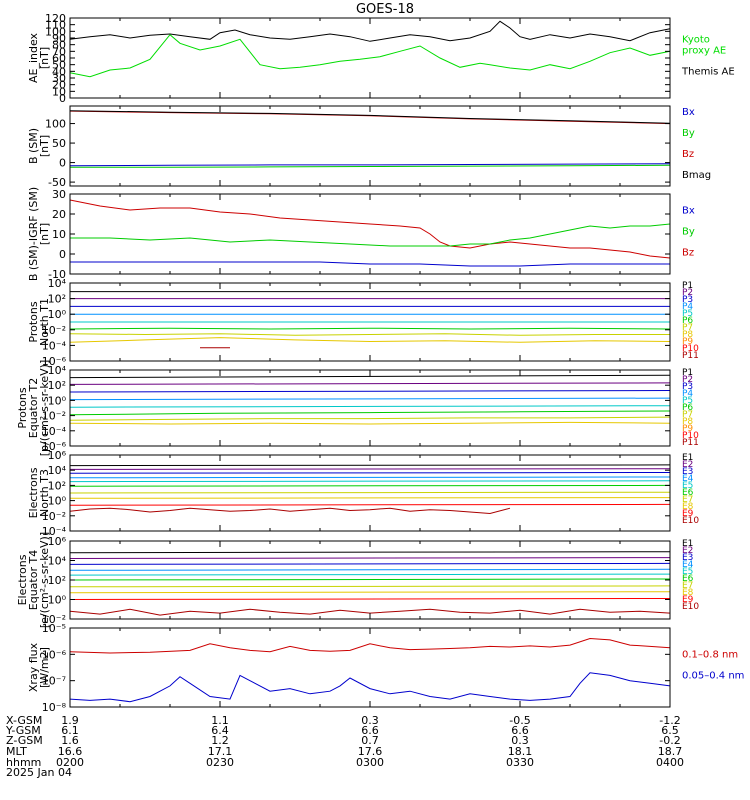 The image size is (750, 800). Describe the element at coordinates (687, 500) in the screenshot. I see `legend-entry: E7` at that location.